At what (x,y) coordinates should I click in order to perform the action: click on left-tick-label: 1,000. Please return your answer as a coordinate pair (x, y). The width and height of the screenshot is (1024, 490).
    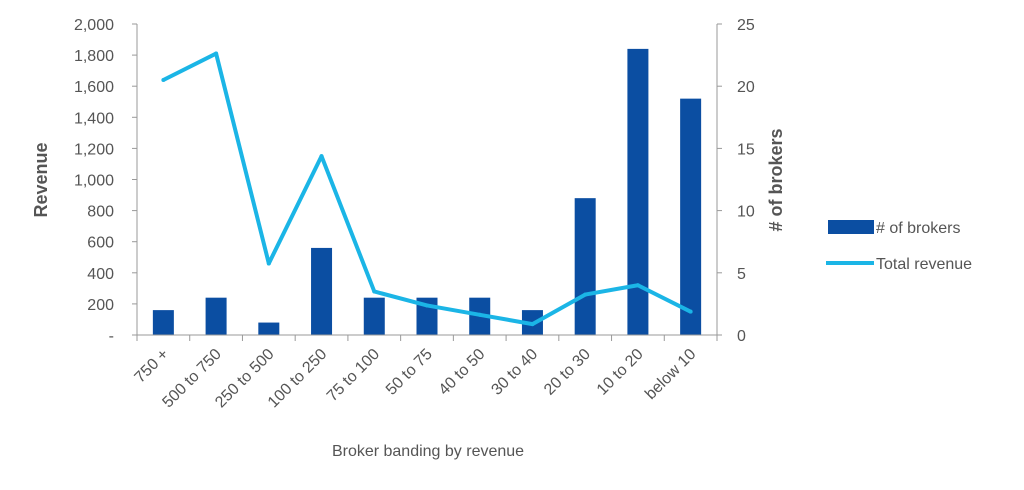
    Looking at the image, I should click on (94, 181).